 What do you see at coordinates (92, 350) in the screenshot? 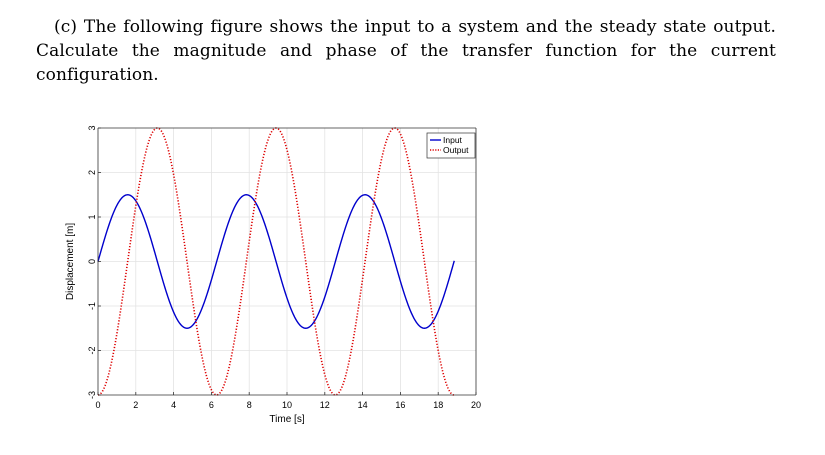
I see `y-tick-label: -2` at bounding box center [92, 350].